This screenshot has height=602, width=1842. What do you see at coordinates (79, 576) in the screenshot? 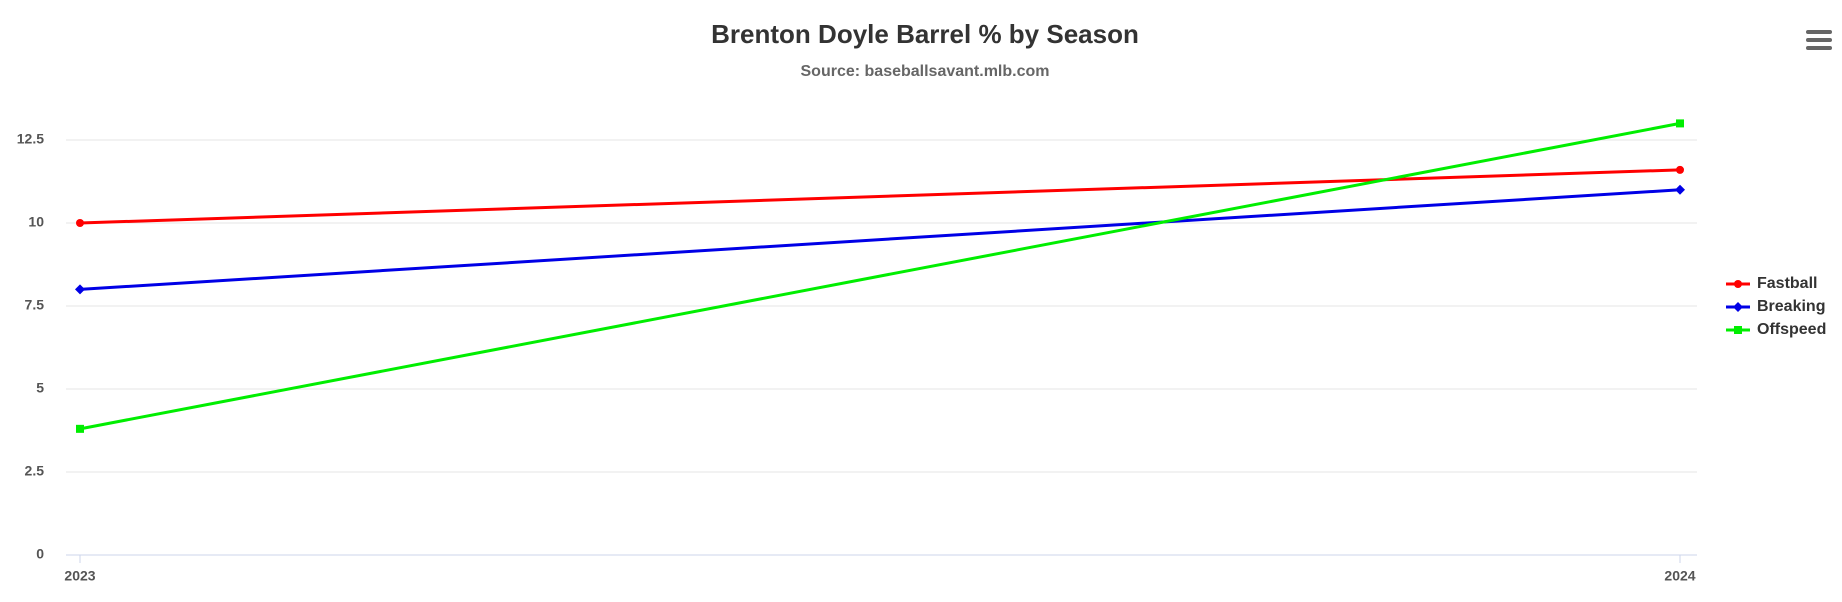
I see `x-tick-label: 2023` at bounding box center [79, 576].